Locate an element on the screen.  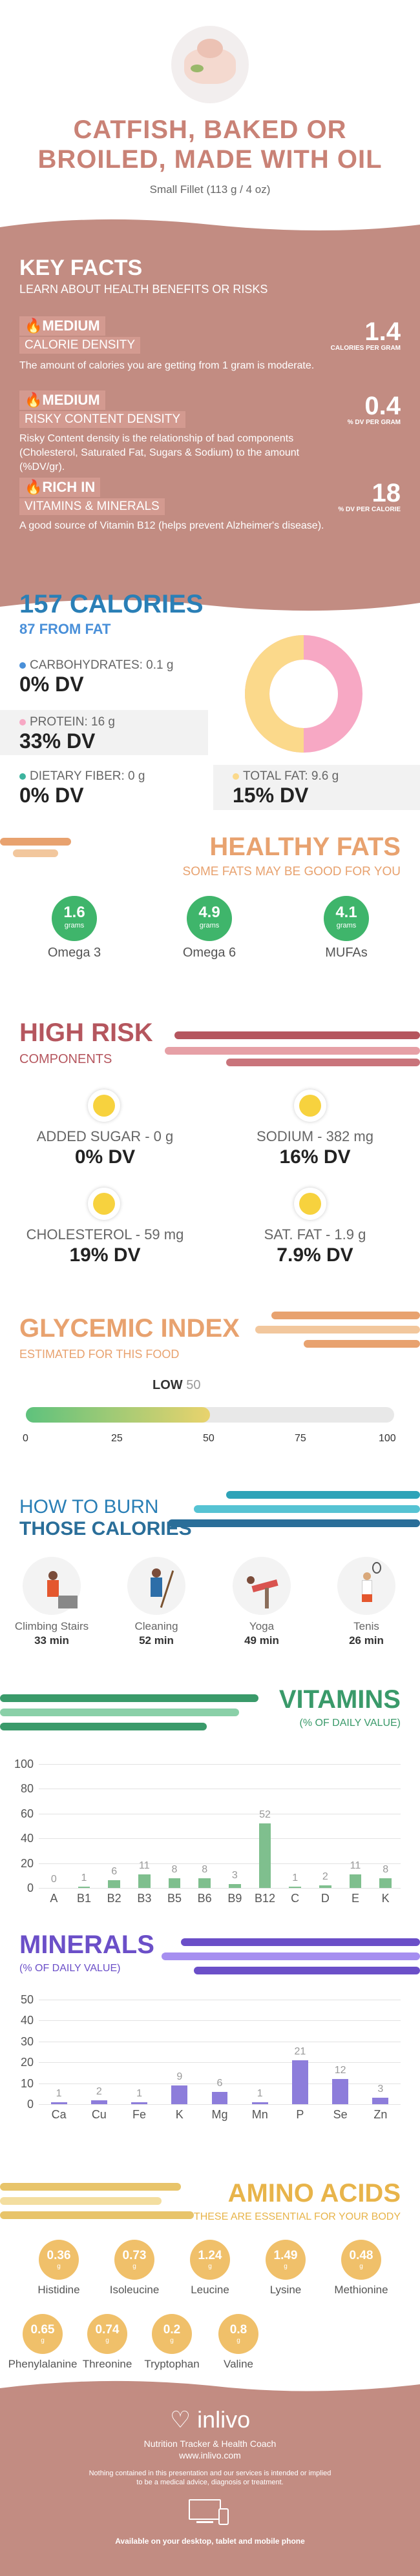
chart-value-label: 2 is located at coordinates (99, 2091).